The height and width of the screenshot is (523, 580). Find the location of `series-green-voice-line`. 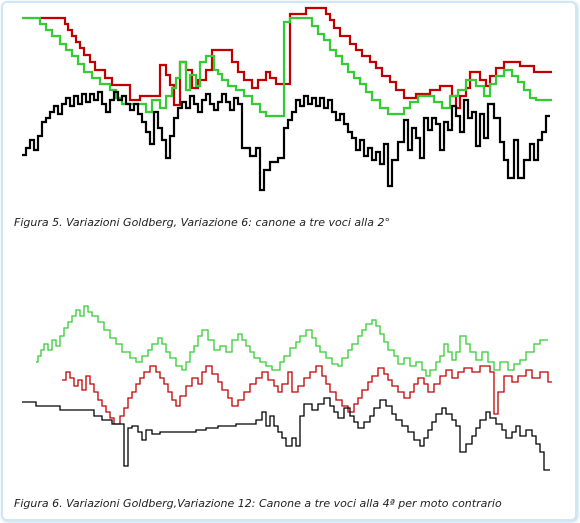

series-green-voice-line is located at coordinates (292, 341).